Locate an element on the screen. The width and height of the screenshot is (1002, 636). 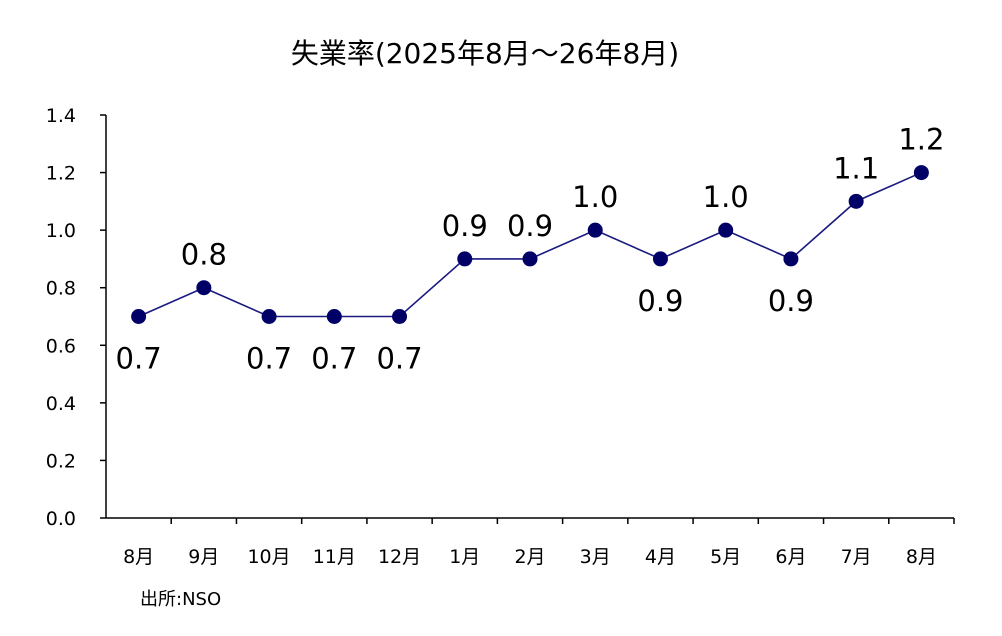
x-tick-label: 1月 is located at coordinates (464, 557).